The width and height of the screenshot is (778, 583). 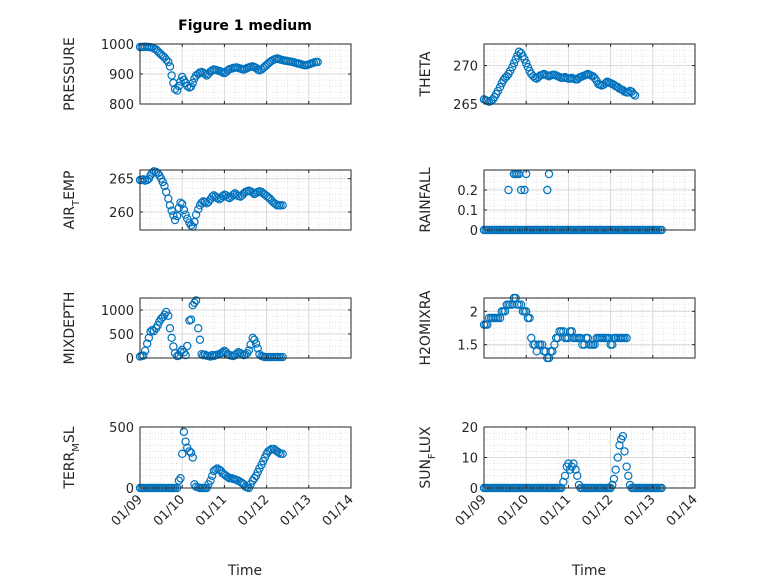 What do you see at coordinates (70, 218) in the screenshot?
I see `y-axis-label-main: AIR` at bounding box center [70, 218].